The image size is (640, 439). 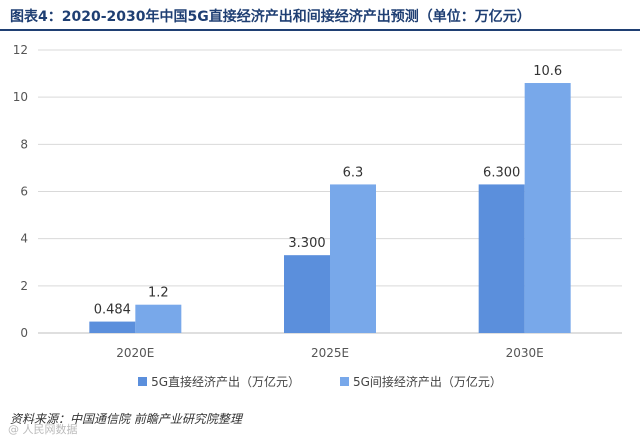 I want to click on y-tick-label: 6, so click(x=24, y=192).